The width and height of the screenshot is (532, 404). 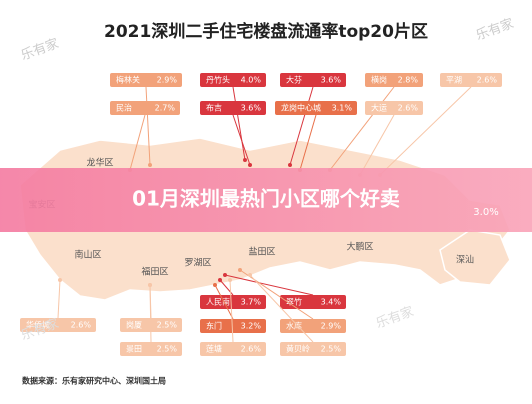 I want to click on callout-name: 景田, so click(x=134, y=349).